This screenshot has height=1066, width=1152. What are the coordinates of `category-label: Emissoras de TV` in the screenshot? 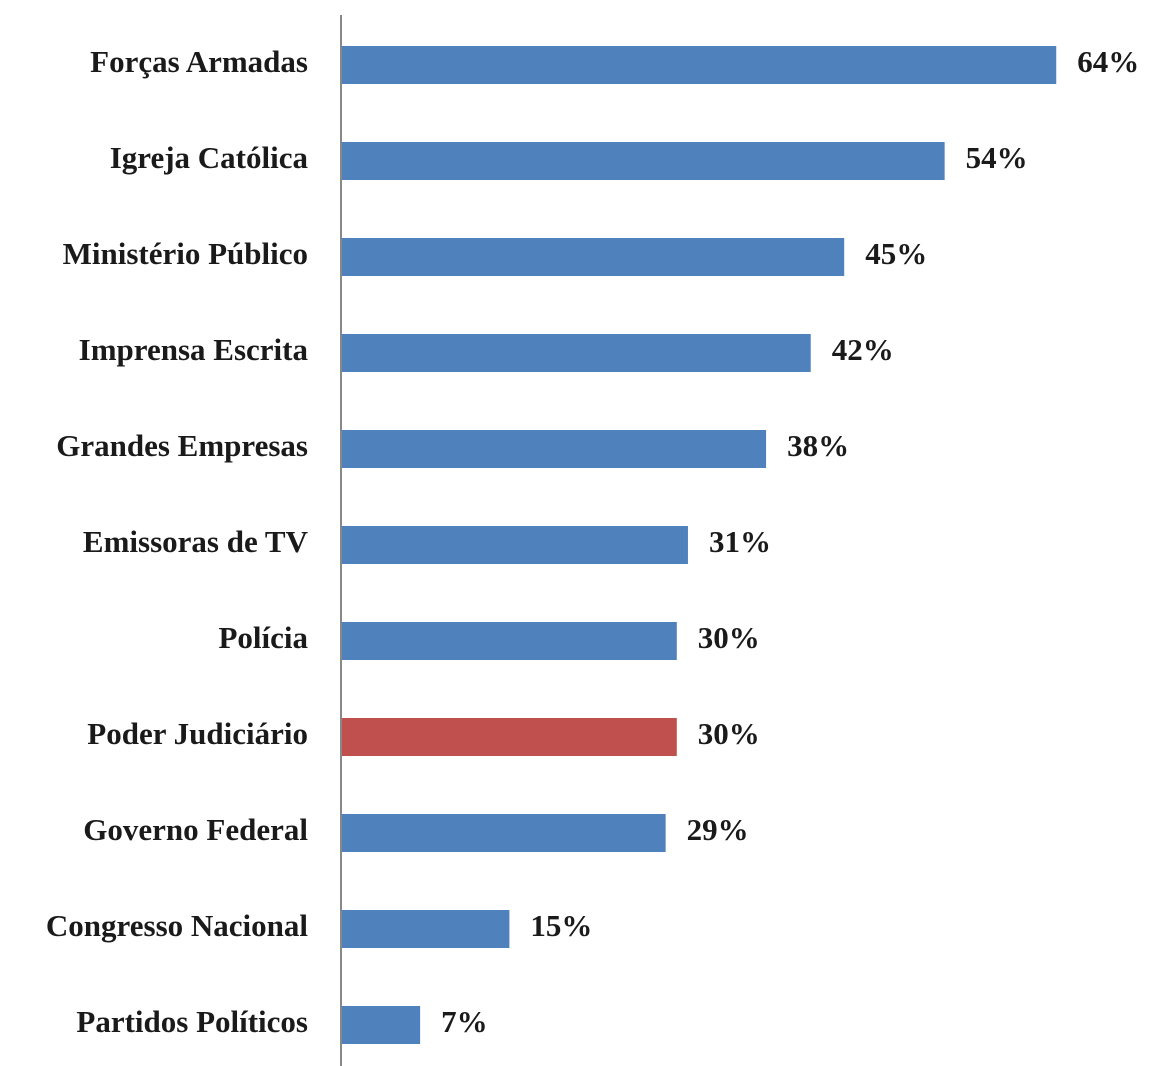 It's located at (196, 541).